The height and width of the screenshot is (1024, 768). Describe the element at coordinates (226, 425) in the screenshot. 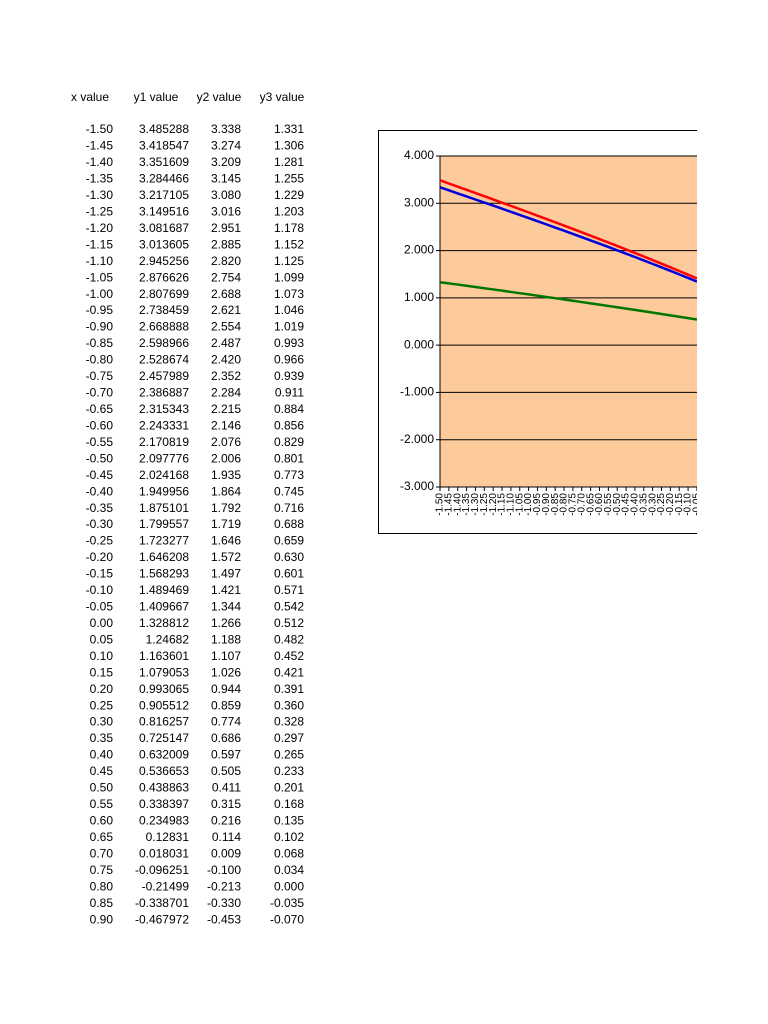

I see `cell: 2.146` at that location.